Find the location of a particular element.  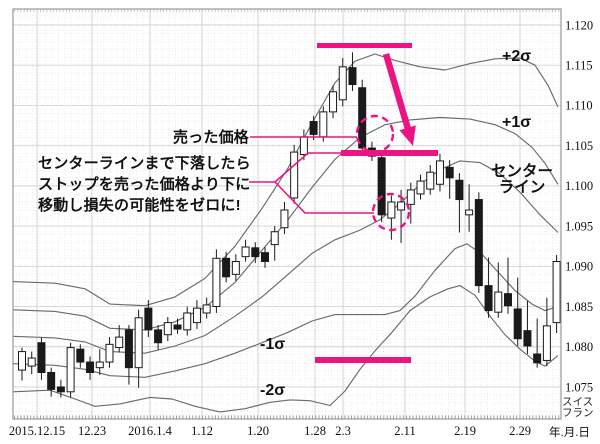

y-tick-label: 1.105 is located at coordinates (579, 146).